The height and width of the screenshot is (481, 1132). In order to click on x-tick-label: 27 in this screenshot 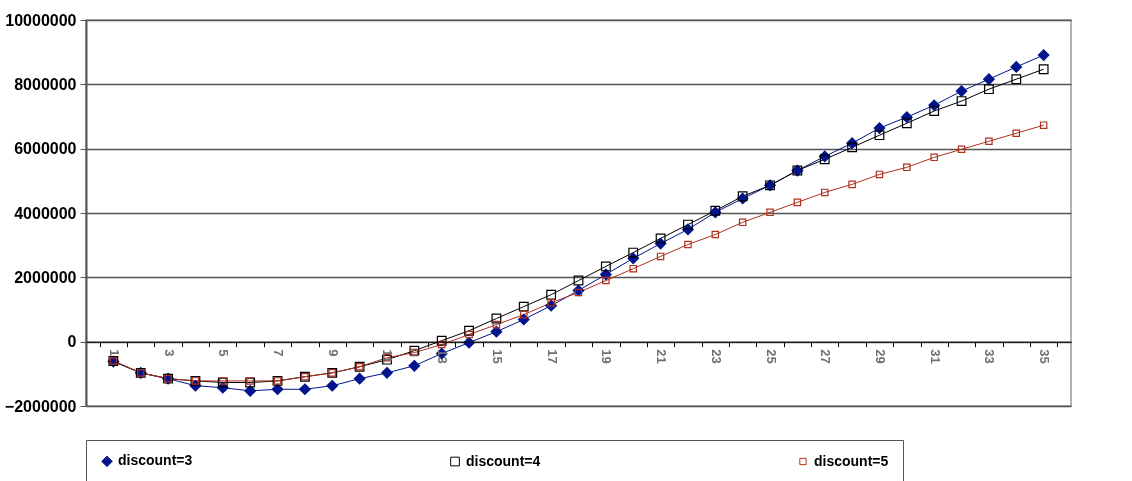, I will do `click(826, 356)`.